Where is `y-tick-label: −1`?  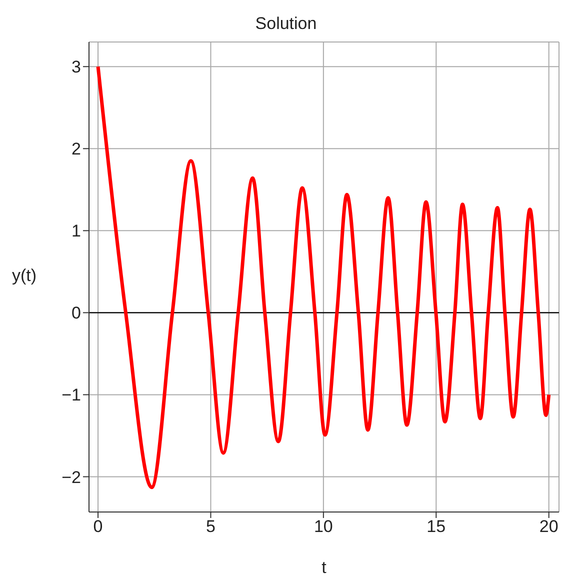
y-tick-label: −1 is located at coordinates (71, 395).